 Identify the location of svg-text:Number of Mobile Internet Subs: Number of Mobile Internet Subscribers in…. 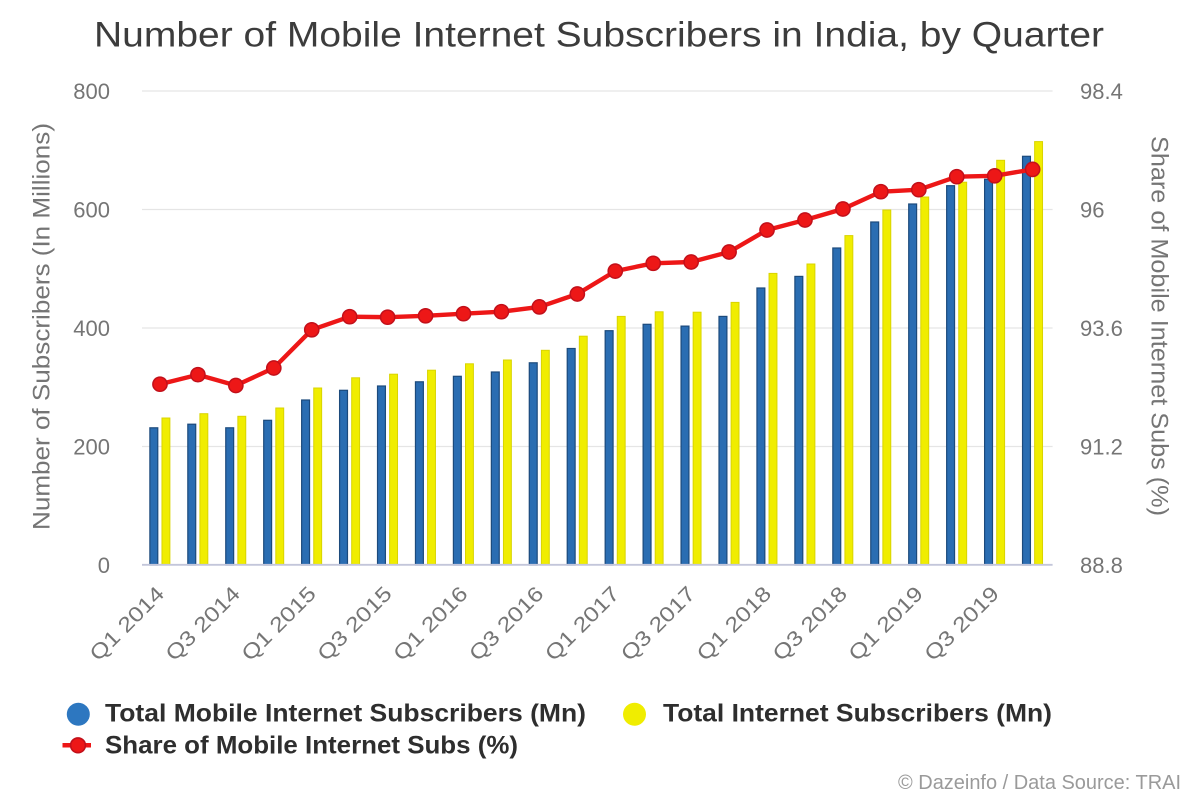
(599, 35).